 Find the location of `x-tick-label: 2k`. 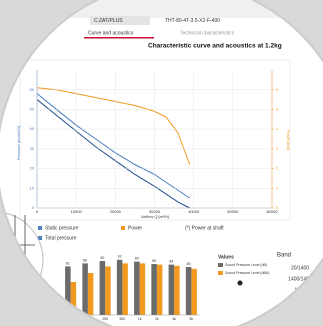

x-tick-label: 2k is located at coordinates (157, 319).